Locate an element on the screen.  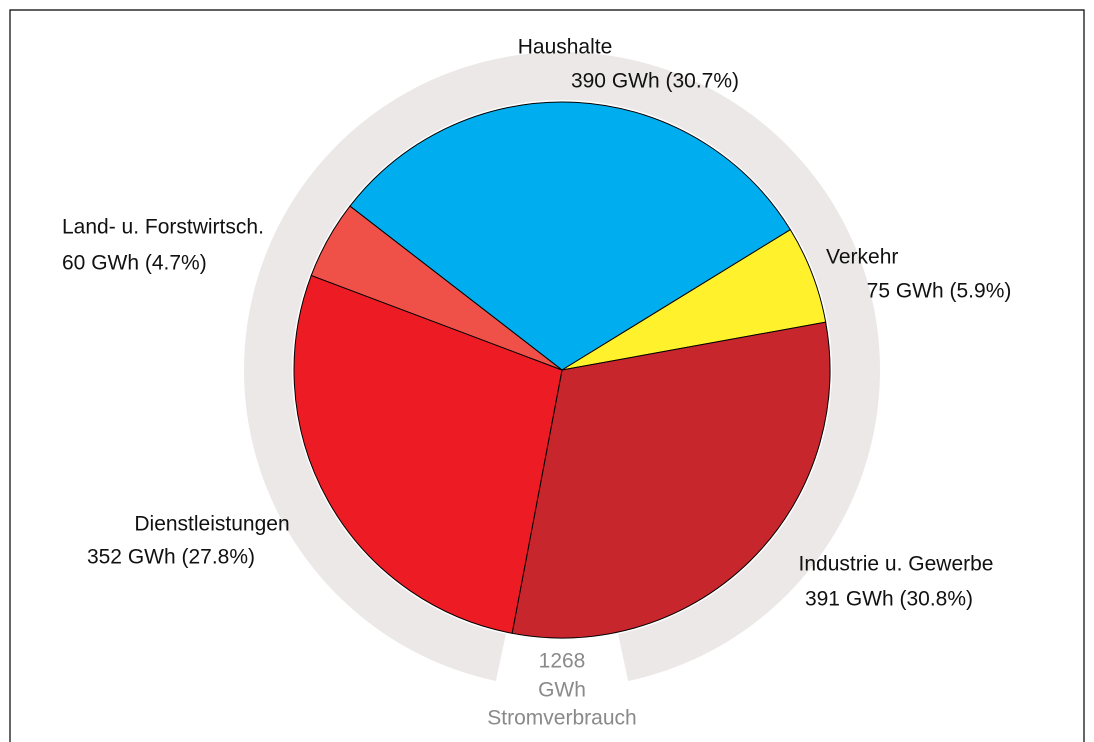
value-label: 391 GWh (30.8%) is located at coordinates (889, 599).